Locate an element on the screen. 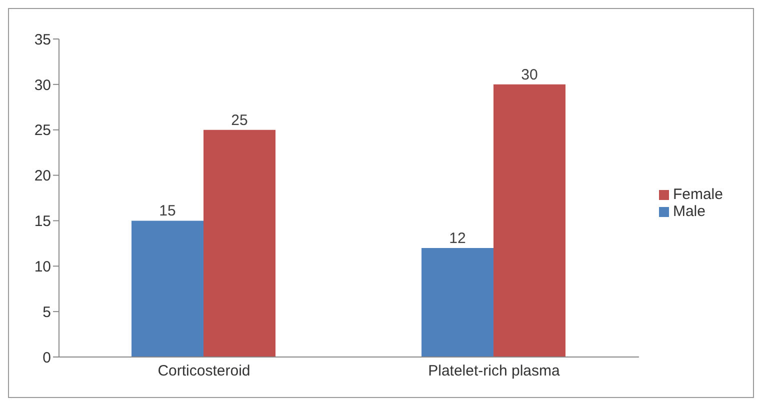 The width and height of the screenshot is (762, 406). data-label: 30 is located at coordinates (529, 75).